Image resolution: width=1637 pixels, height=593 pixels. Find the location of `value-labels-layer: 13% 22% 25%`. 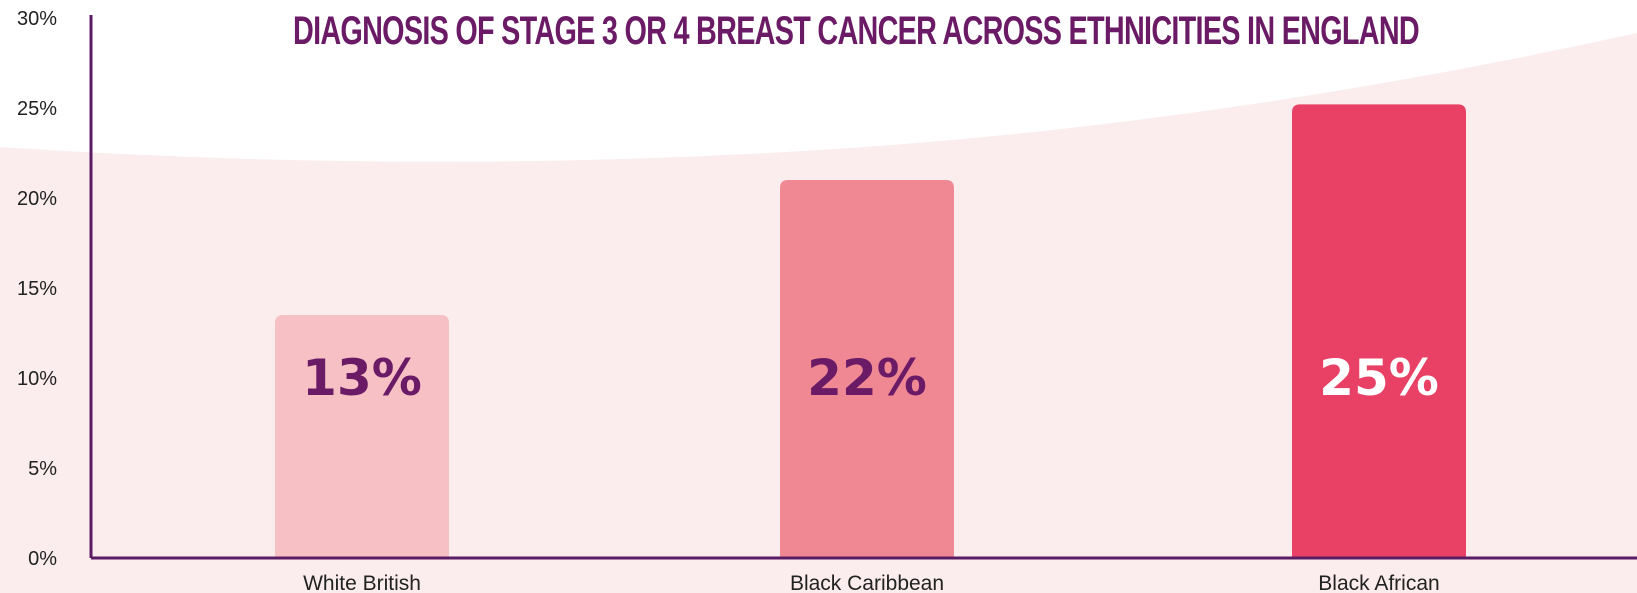

value-labels-layer: 13% 22% 25% is located at coordinates (870, 378).